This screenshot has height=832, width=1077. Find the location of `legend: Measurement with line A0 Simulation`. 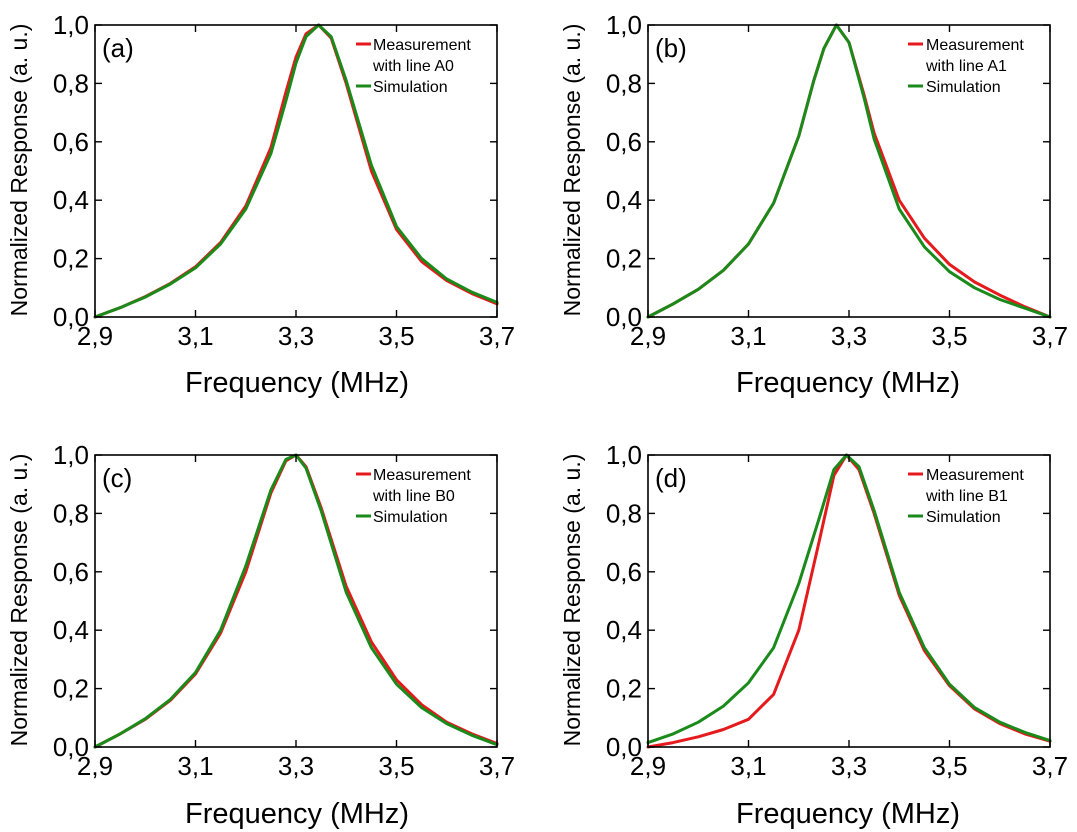

legend: Measurement with line A0 Simulation is located at coordinates (413, 66).